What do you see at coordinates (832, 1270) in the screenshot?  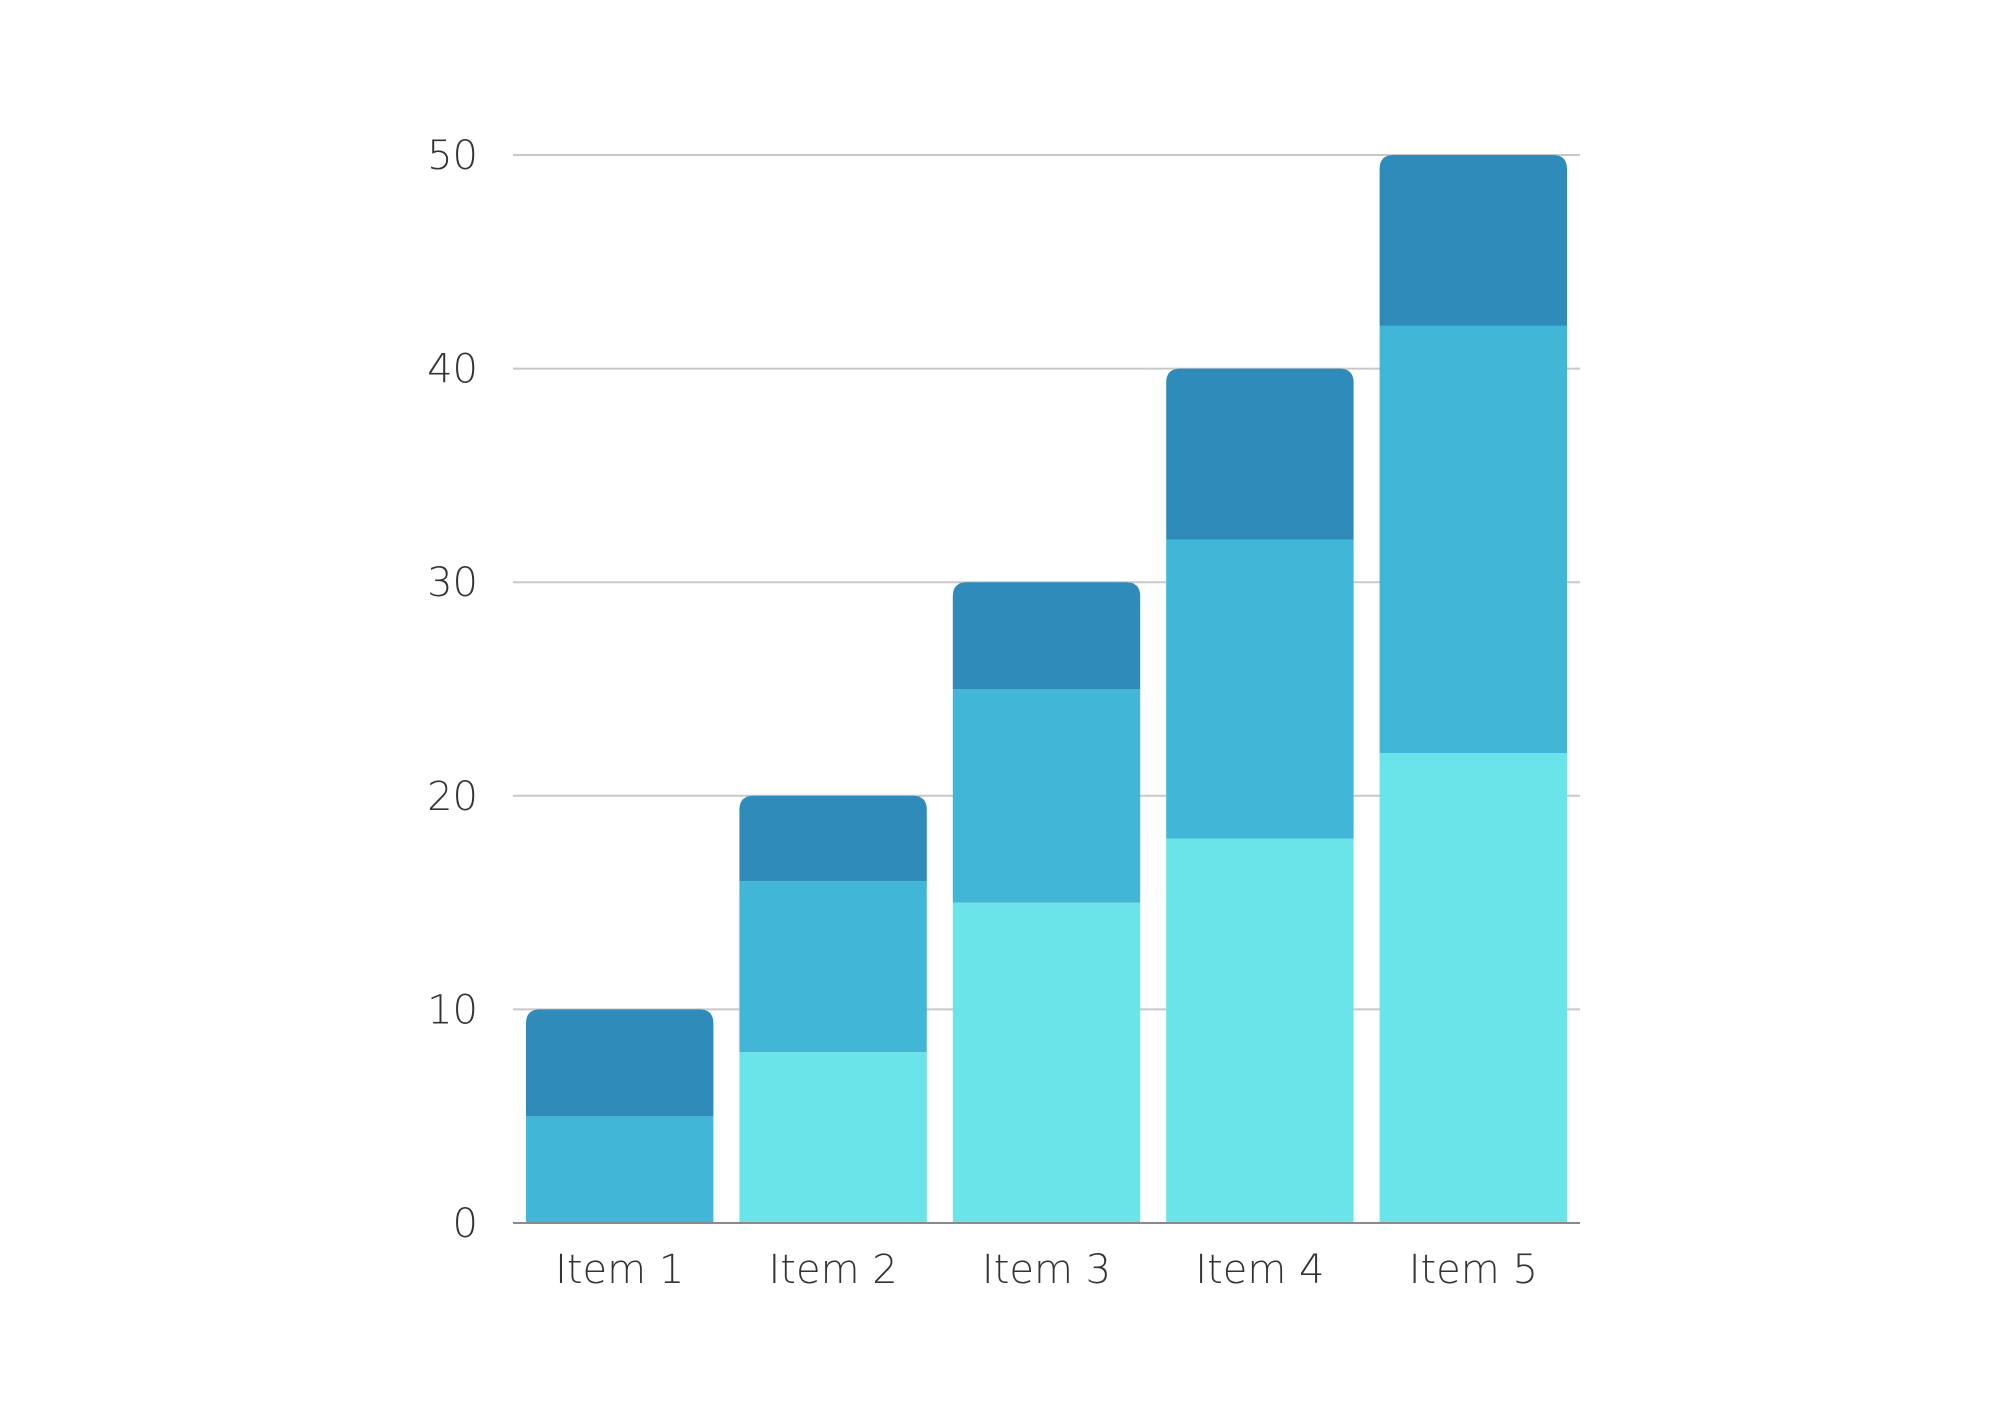 I see `x-tick-label: Item 2` at bounding box center [832, 1270].